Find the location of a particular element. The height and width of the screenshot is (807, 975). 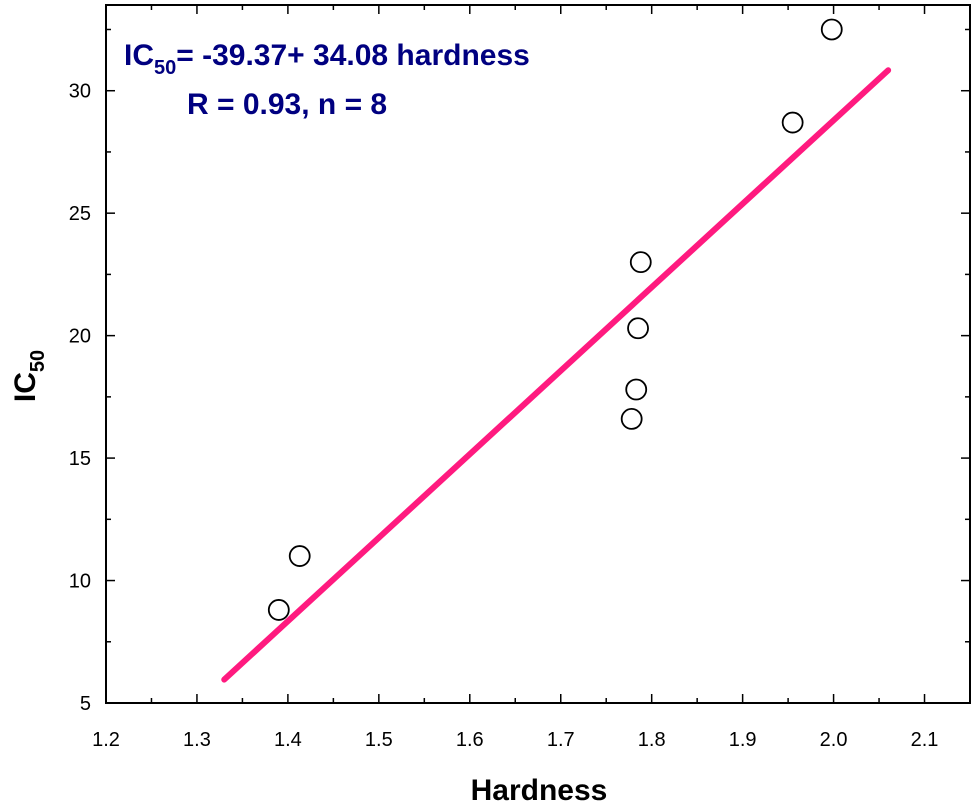

y-tick-label: 25 is located at coordinates (80, 214).